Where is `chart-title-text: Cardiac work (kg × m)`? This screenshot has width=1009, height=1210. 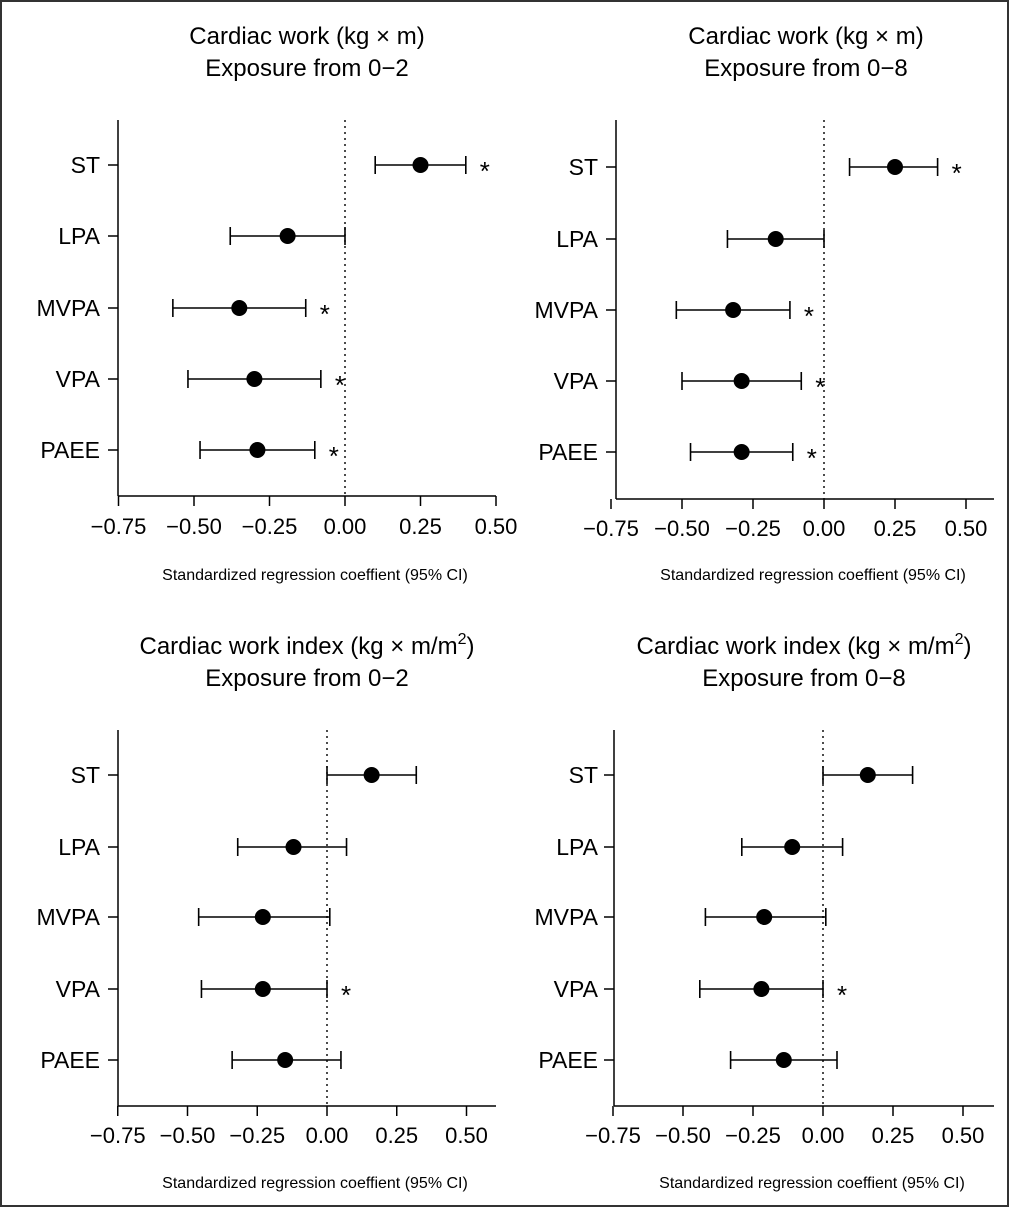
chart-title-text: Cardiac work (kg × m) is located at coordinates (306, 36).